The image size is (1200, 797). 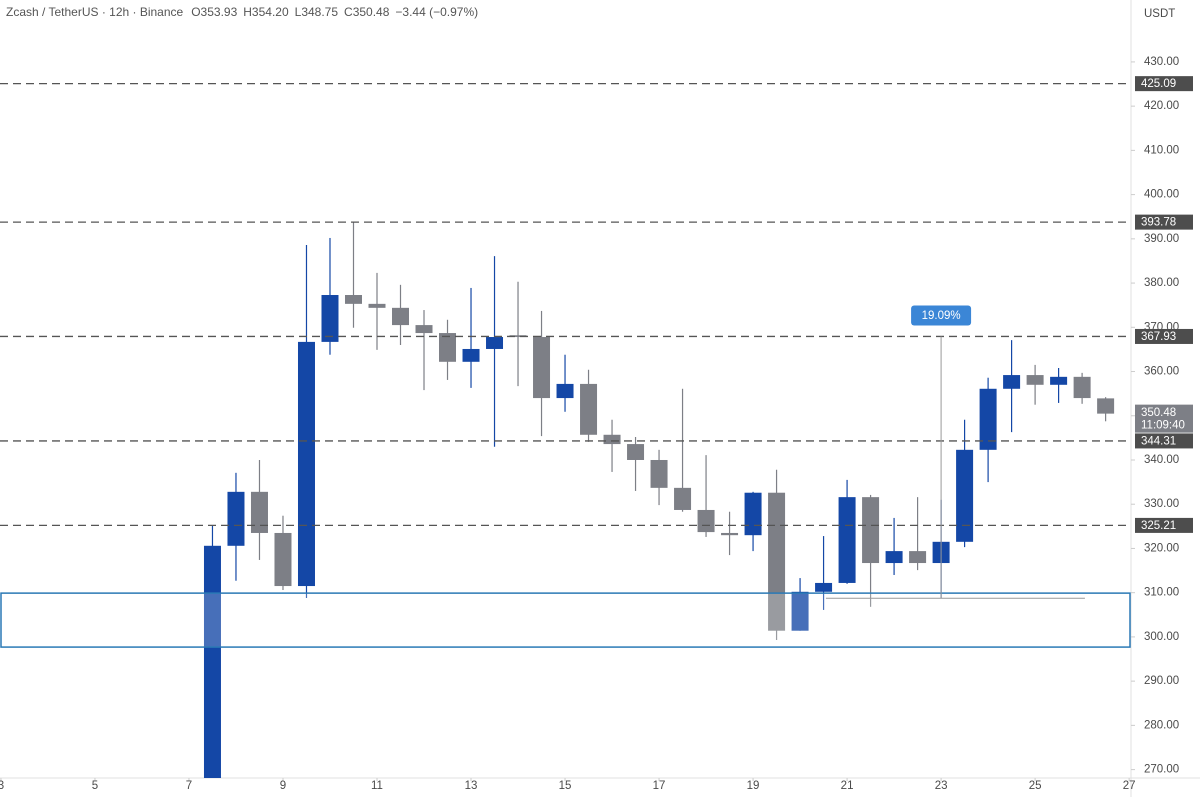 I want to click on x-tick-label: 5, so click(x=95, y=786).